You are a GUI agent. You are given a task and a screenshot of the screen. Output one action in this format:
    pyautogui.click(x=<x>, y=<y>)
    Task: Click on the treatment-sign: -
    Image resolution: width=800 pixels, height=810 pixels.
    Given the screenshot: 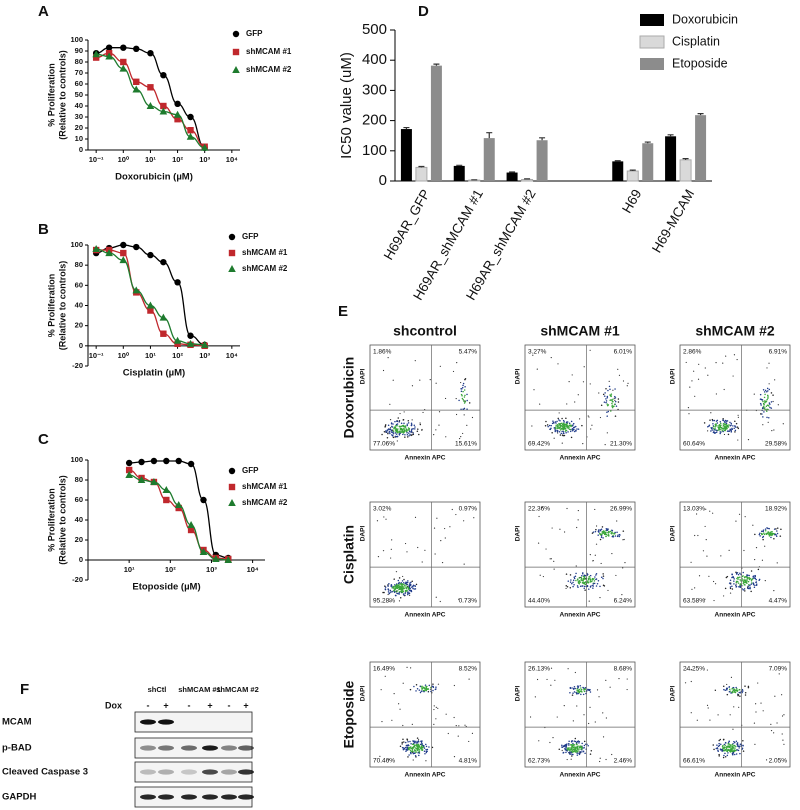 What is the action you would take?
    pyautogui.click(x=148, y=705)
    